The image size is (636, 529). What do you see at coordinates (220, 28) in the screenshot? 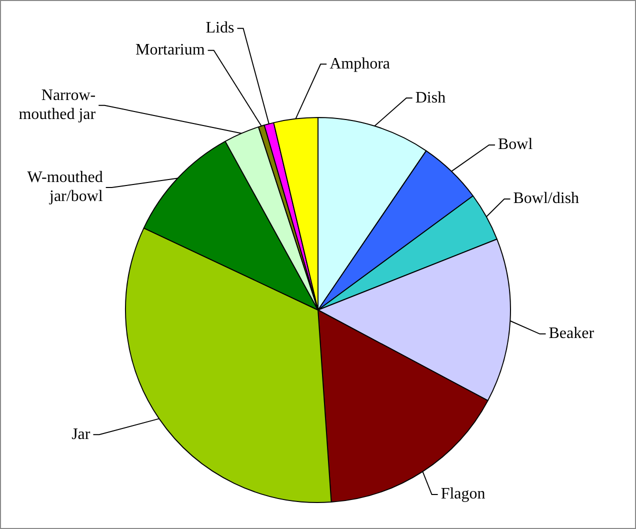
I see `slice-label: Lids` at bounding box center [220, 28].